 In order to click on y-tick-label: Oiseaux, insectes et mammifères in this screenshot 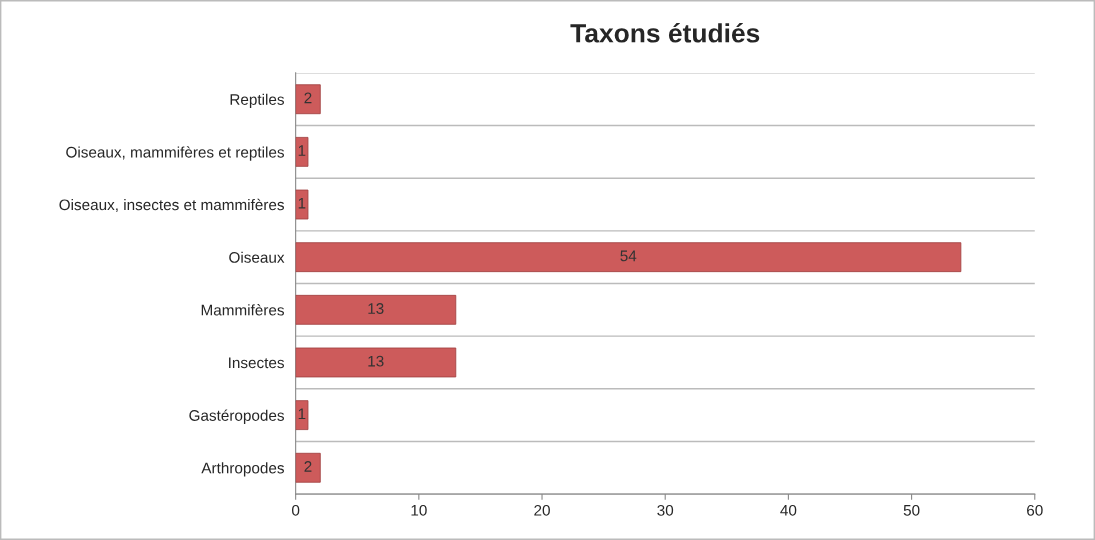, I will do `click(171, 205)`.